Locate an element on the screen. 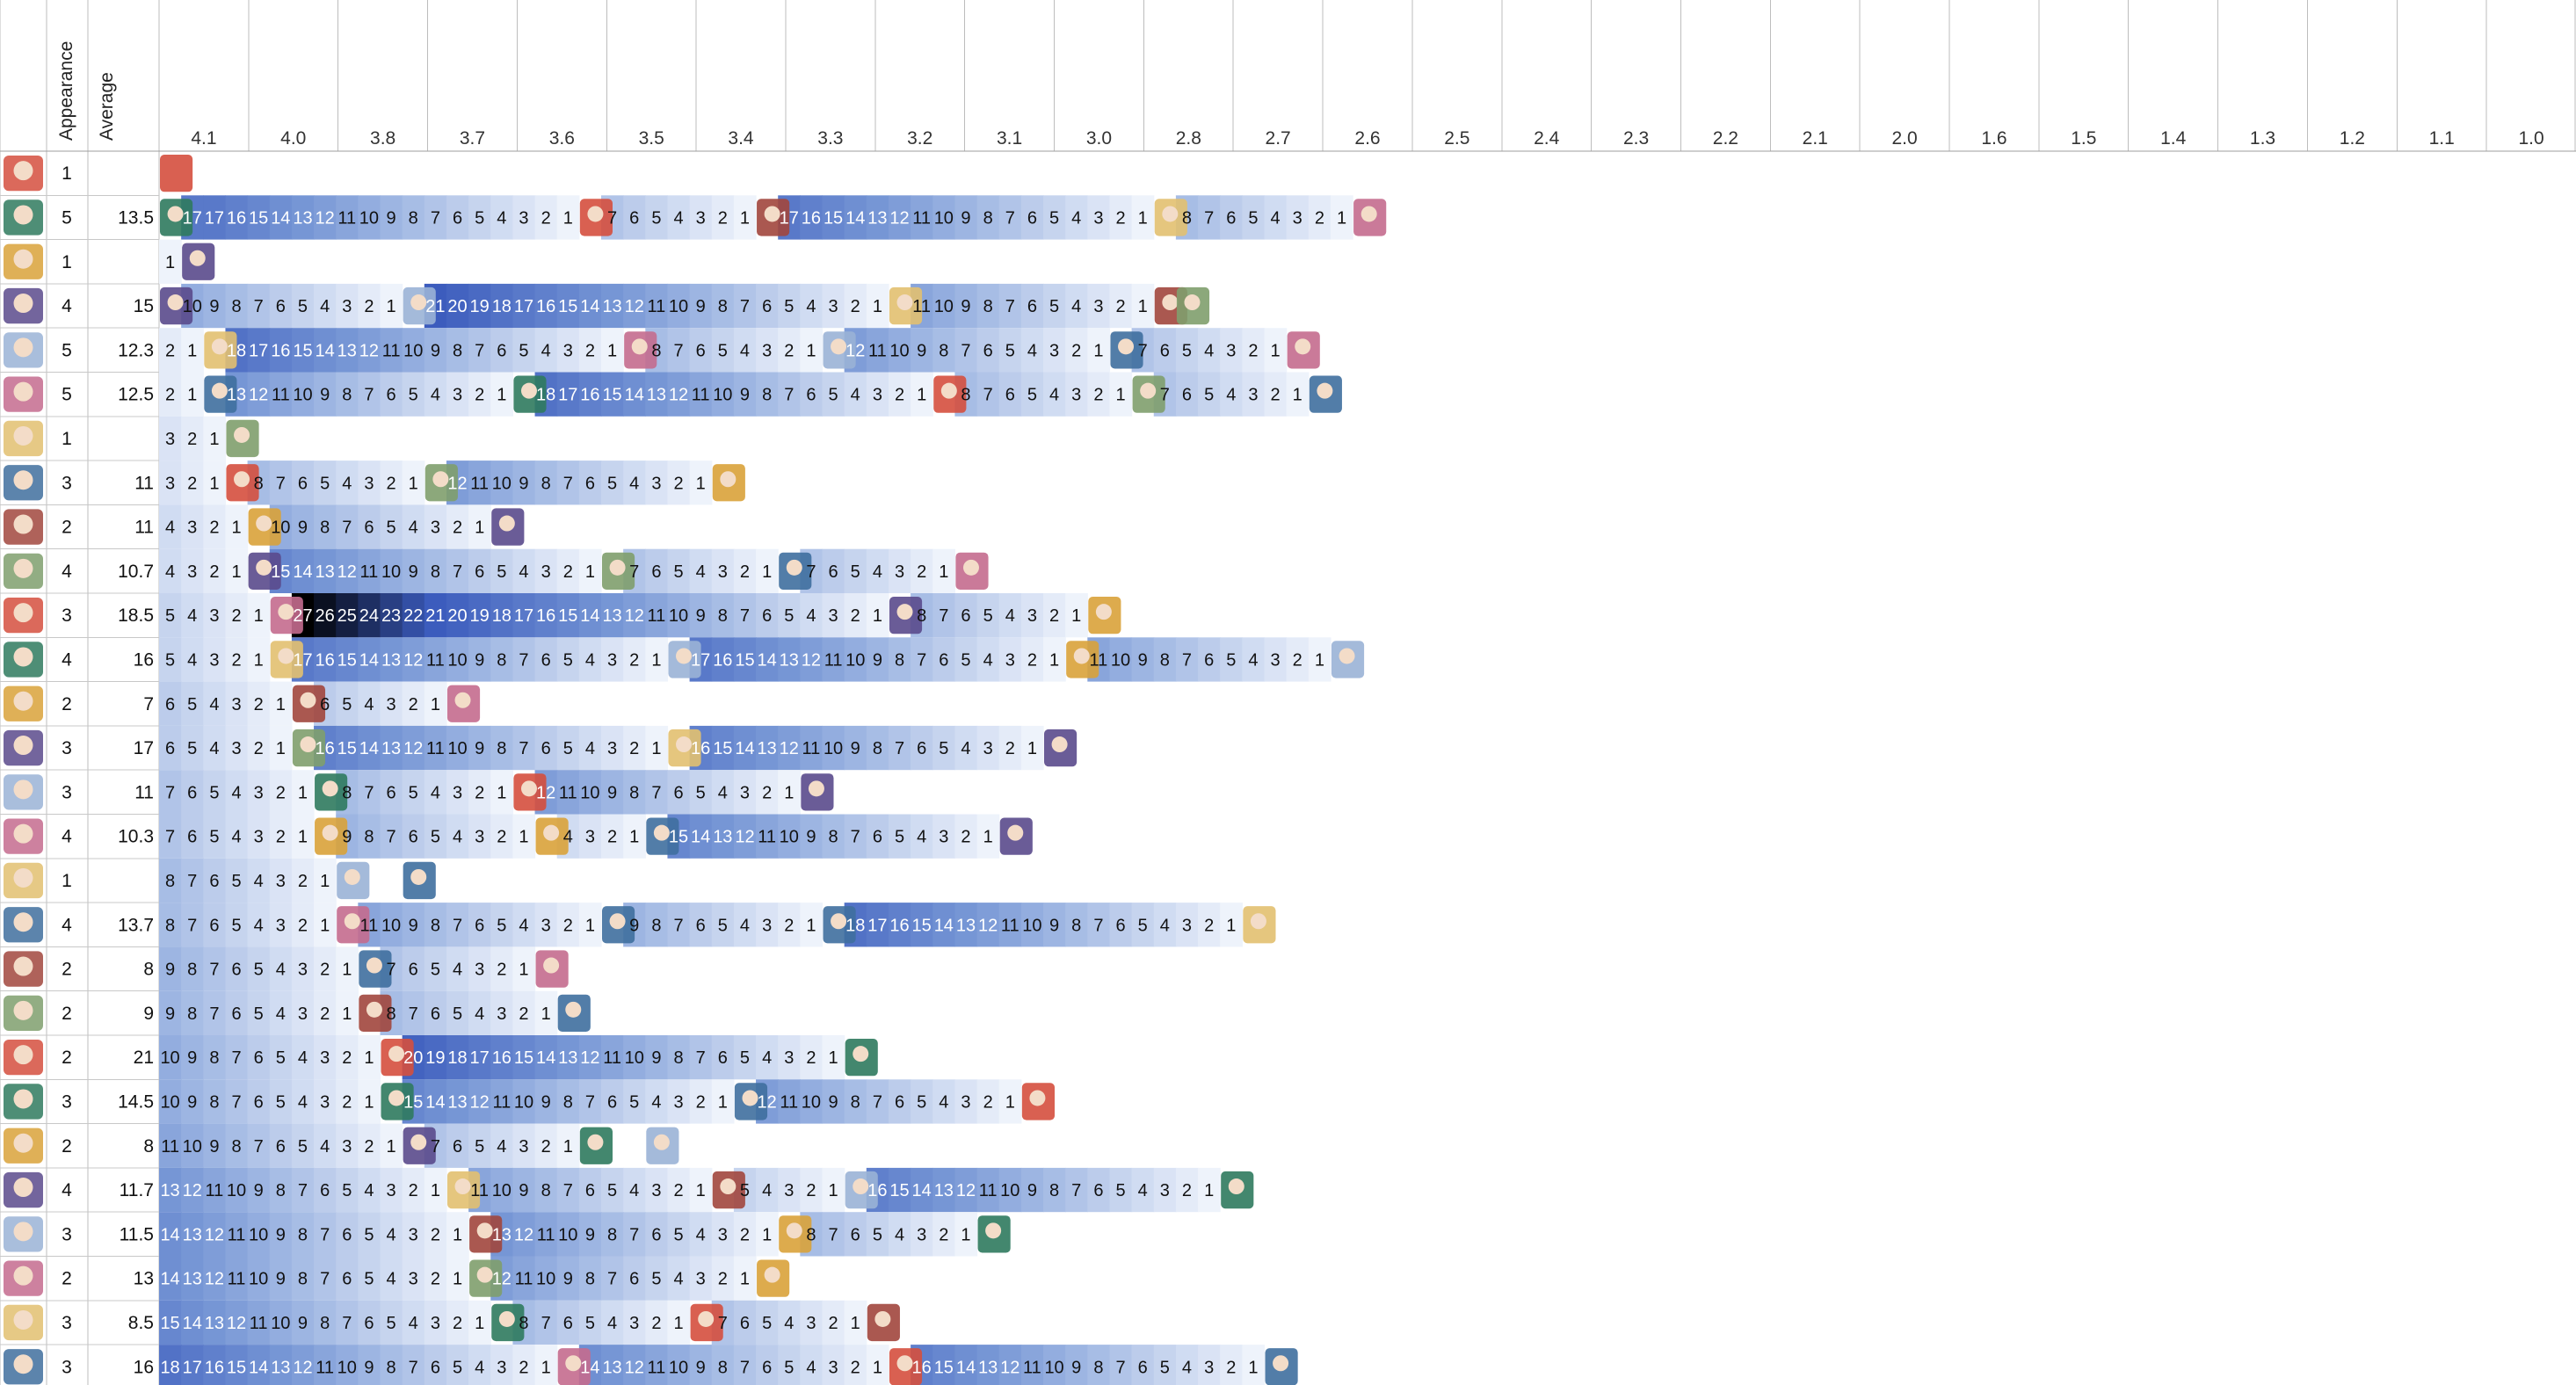 The width and height of the screenshot is (2576, 1385). cell-value: 15 is located at coordinates (236, 1367).